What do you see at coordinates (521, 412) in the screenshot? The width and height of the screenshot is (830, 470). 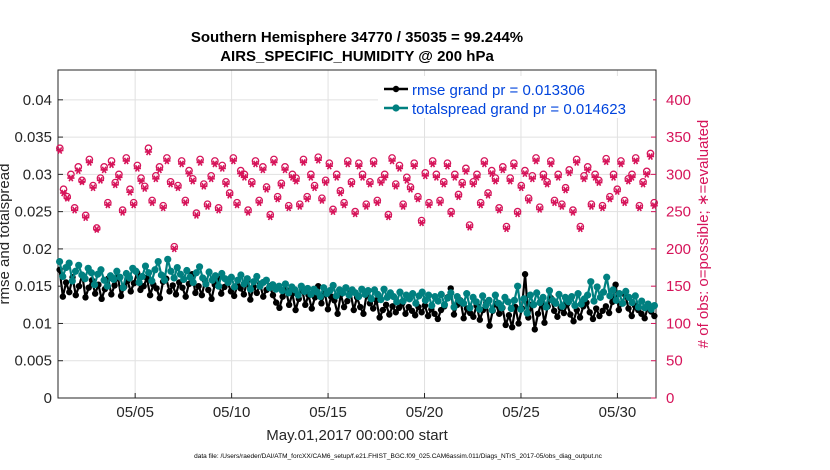 I see `x-tick-label: 05/25` at bounding box center [521, 412].